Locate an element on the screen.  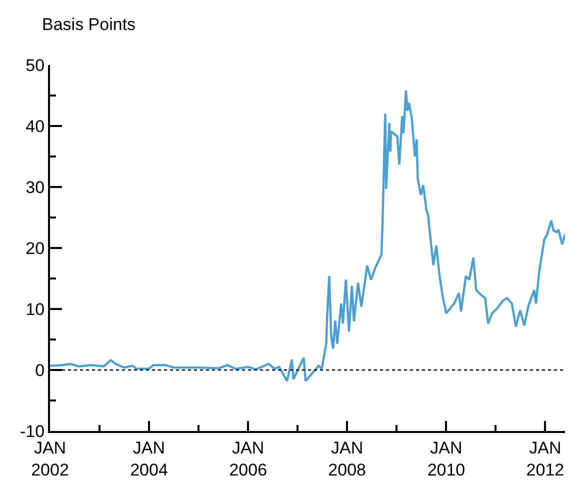
x-tick-label: JAN 2006 is located at coordinates (248, 459).